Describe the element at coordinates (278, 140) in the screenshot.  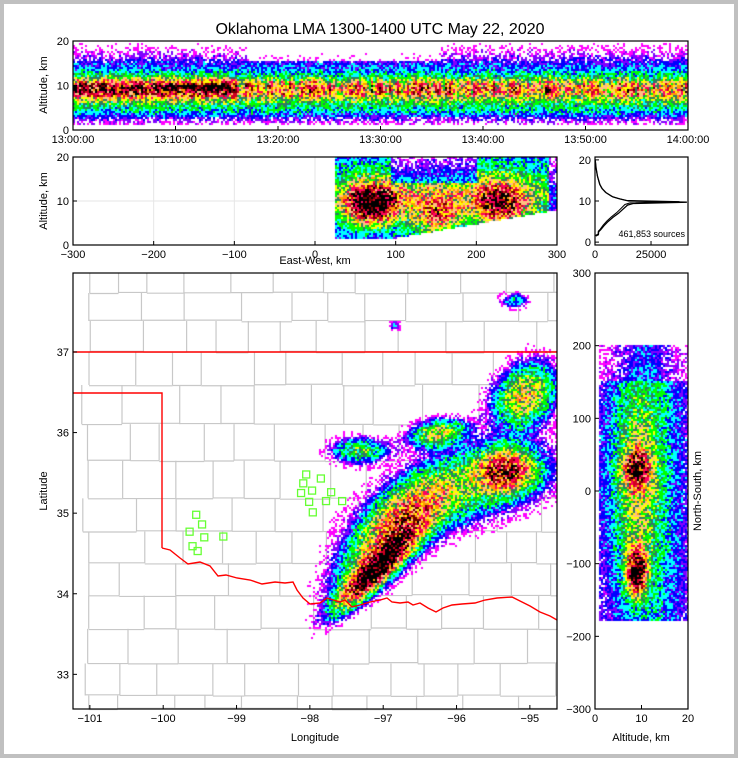
I see `x-tick-label: 13:20:00` at that location.